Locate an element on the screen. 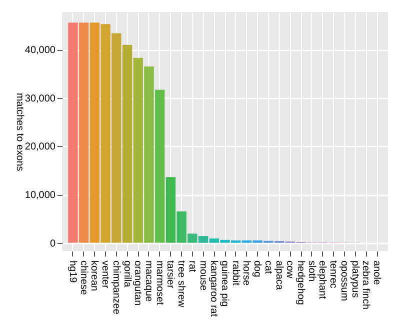 The image size is (400, 321). x-tick-label: rabbit is located at coordinates (235, 273).